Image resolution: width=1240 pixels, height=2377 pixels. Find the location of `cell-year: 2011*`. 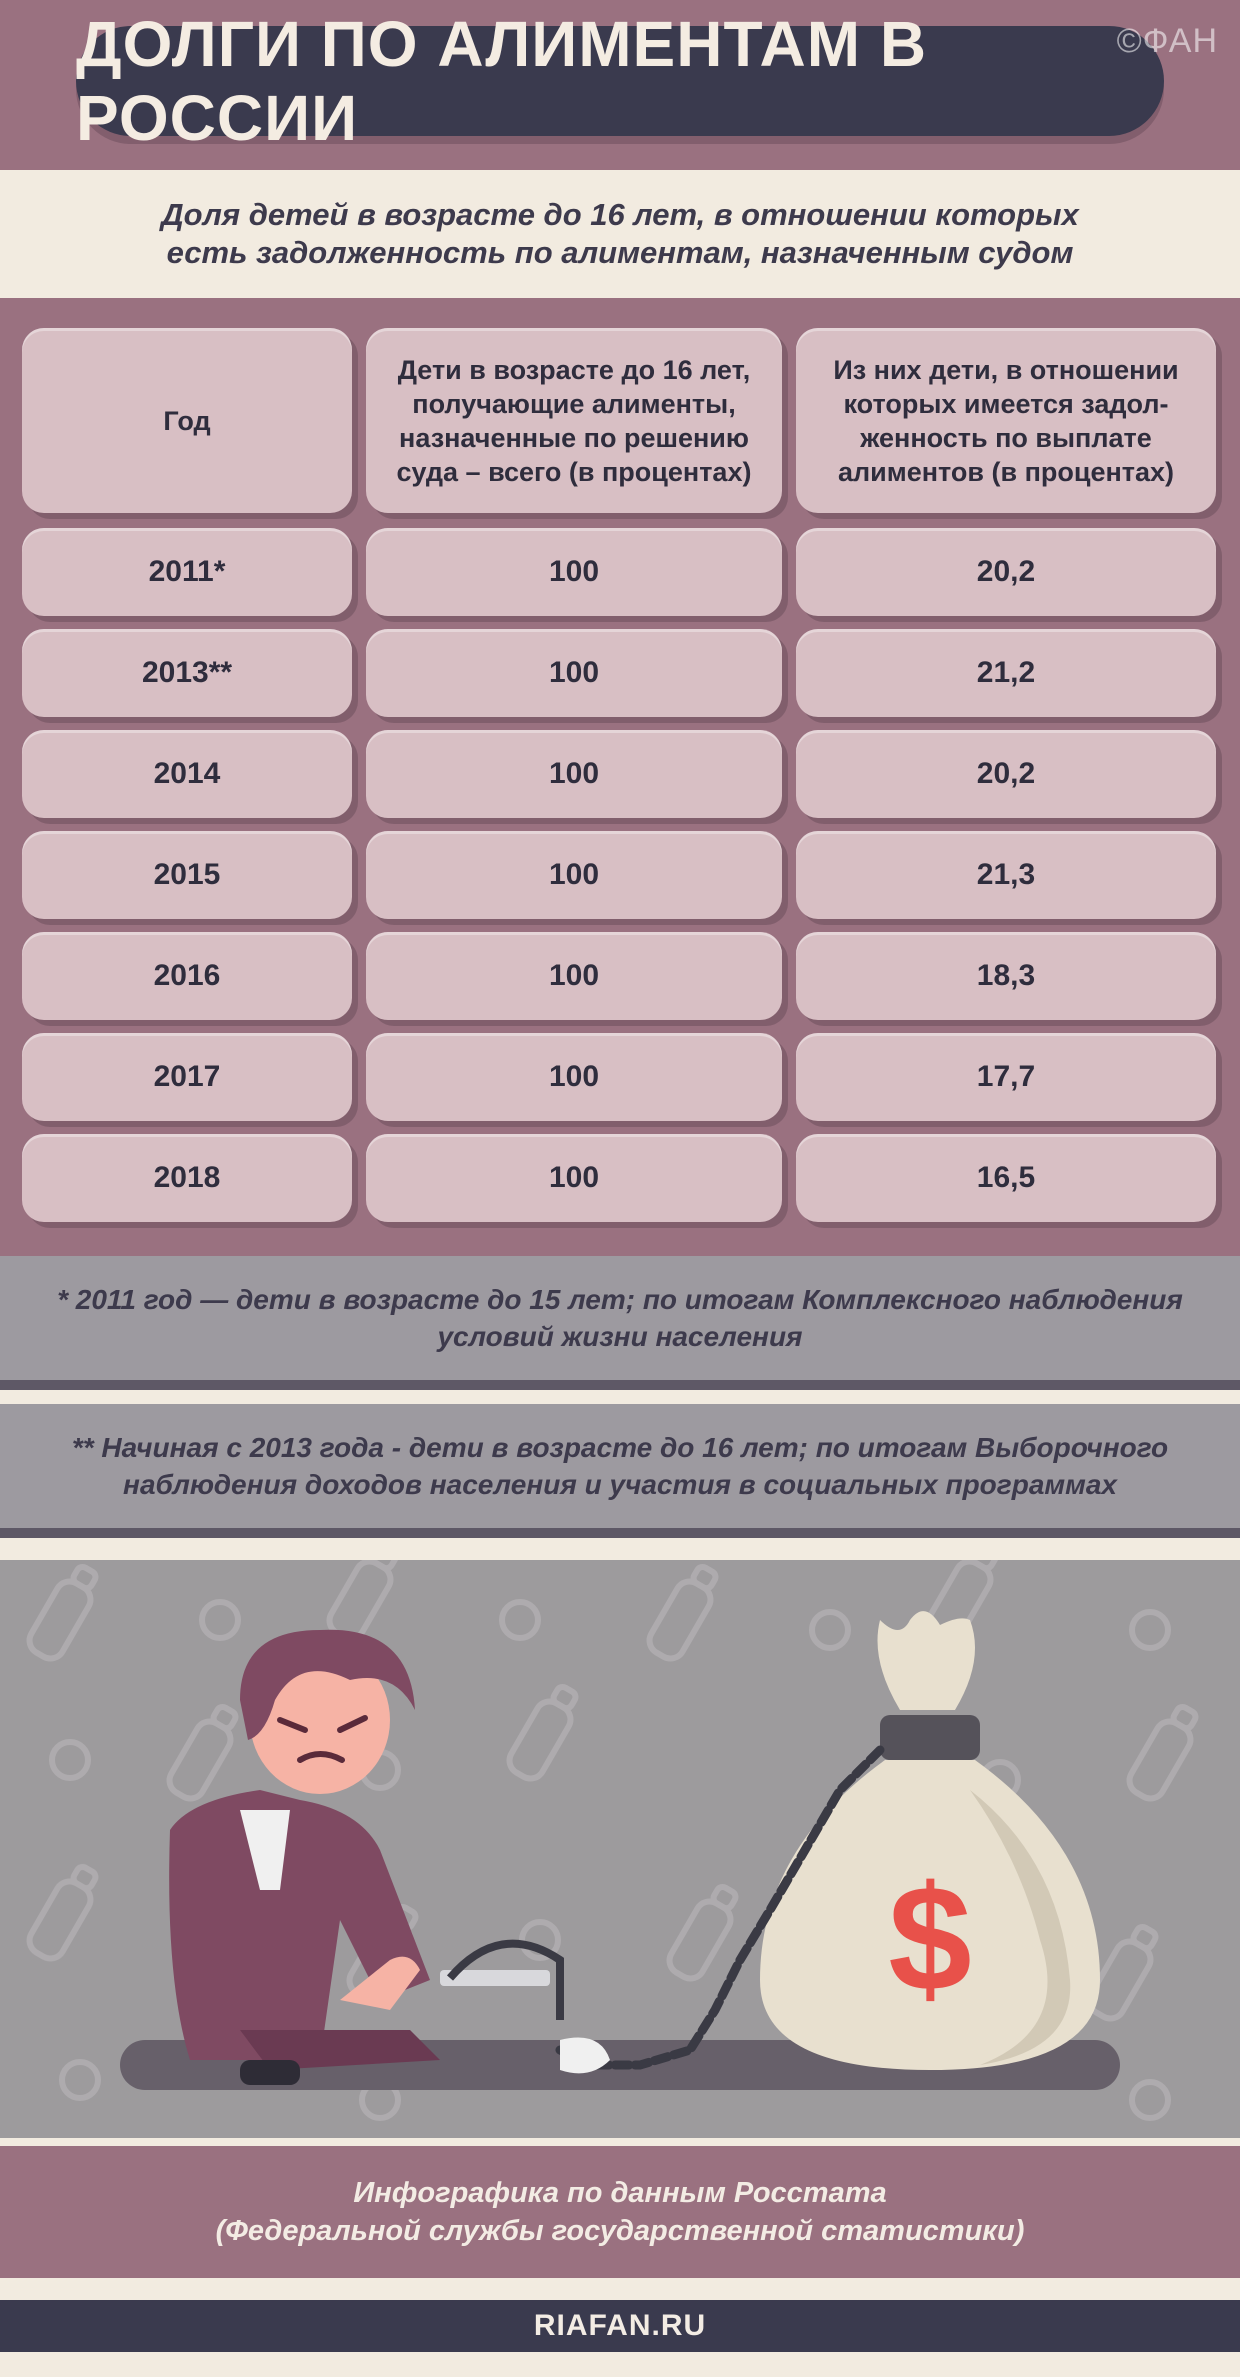

cell-year: 2011* is located at coordinates (187, 572).